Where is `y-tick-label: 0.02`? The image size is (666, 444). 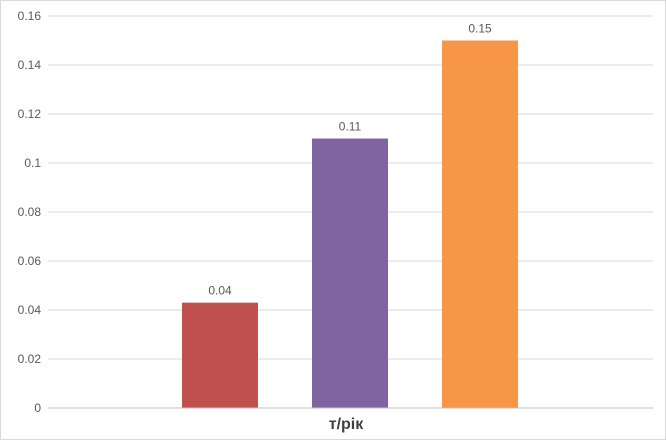
y-tick-label: 0.02 is located at coordinates (30, 359).